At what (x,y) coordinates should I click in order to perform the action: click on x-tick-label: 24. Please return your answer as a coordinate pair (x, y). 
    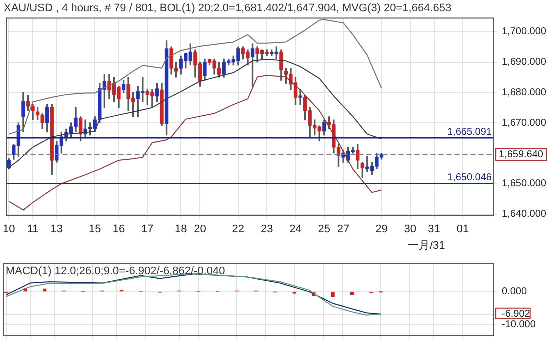
    Looking at the image, I should click on (296, 229).